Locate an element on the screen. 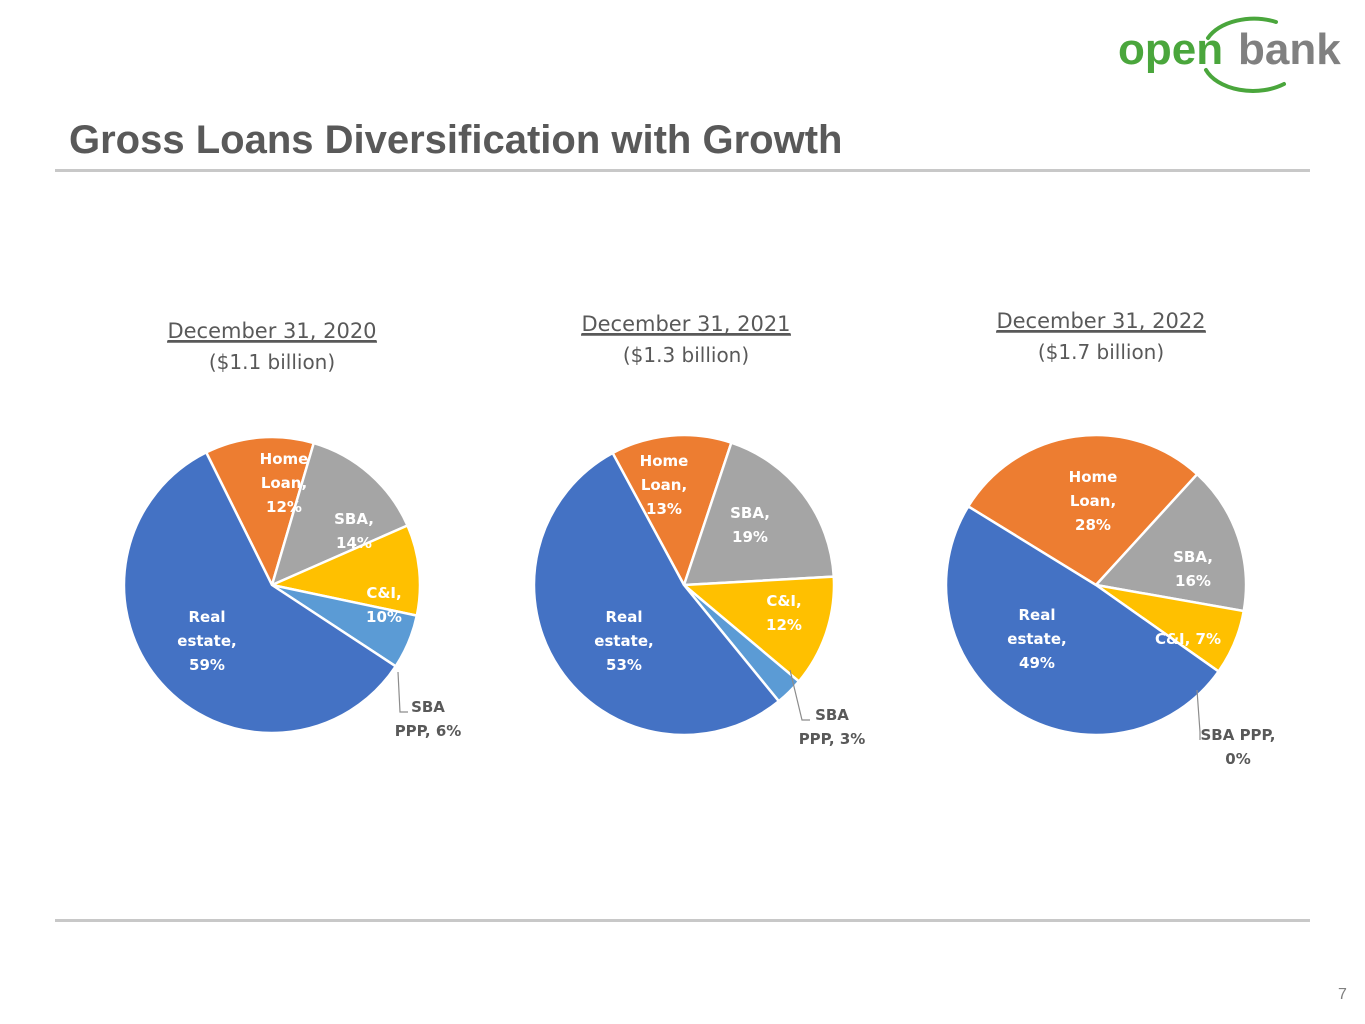 Image resolution: width=1365 pixels, height=1024 pixels. logo-word-open: open is located at coordinates (1170, 49).